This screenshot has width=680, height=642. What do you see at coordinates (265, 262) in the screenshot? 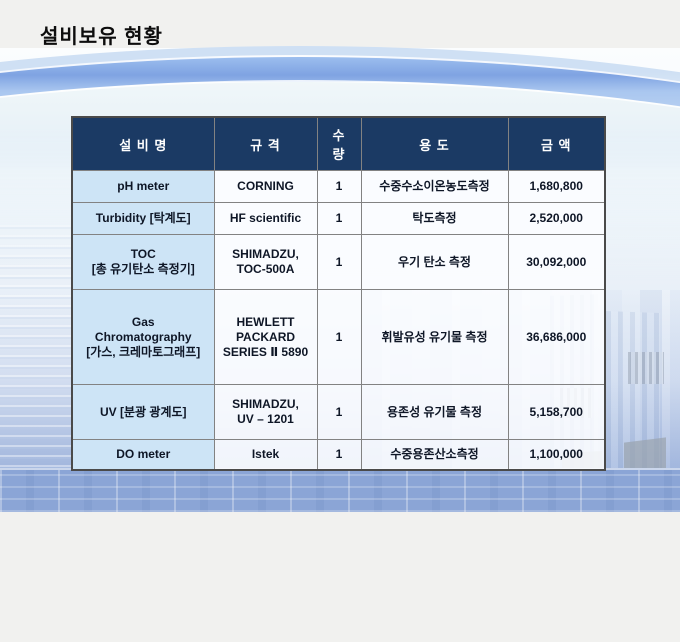
I see `cell-specification: SHIMADZU, TOC-500A` at bounding box center [265, 262].